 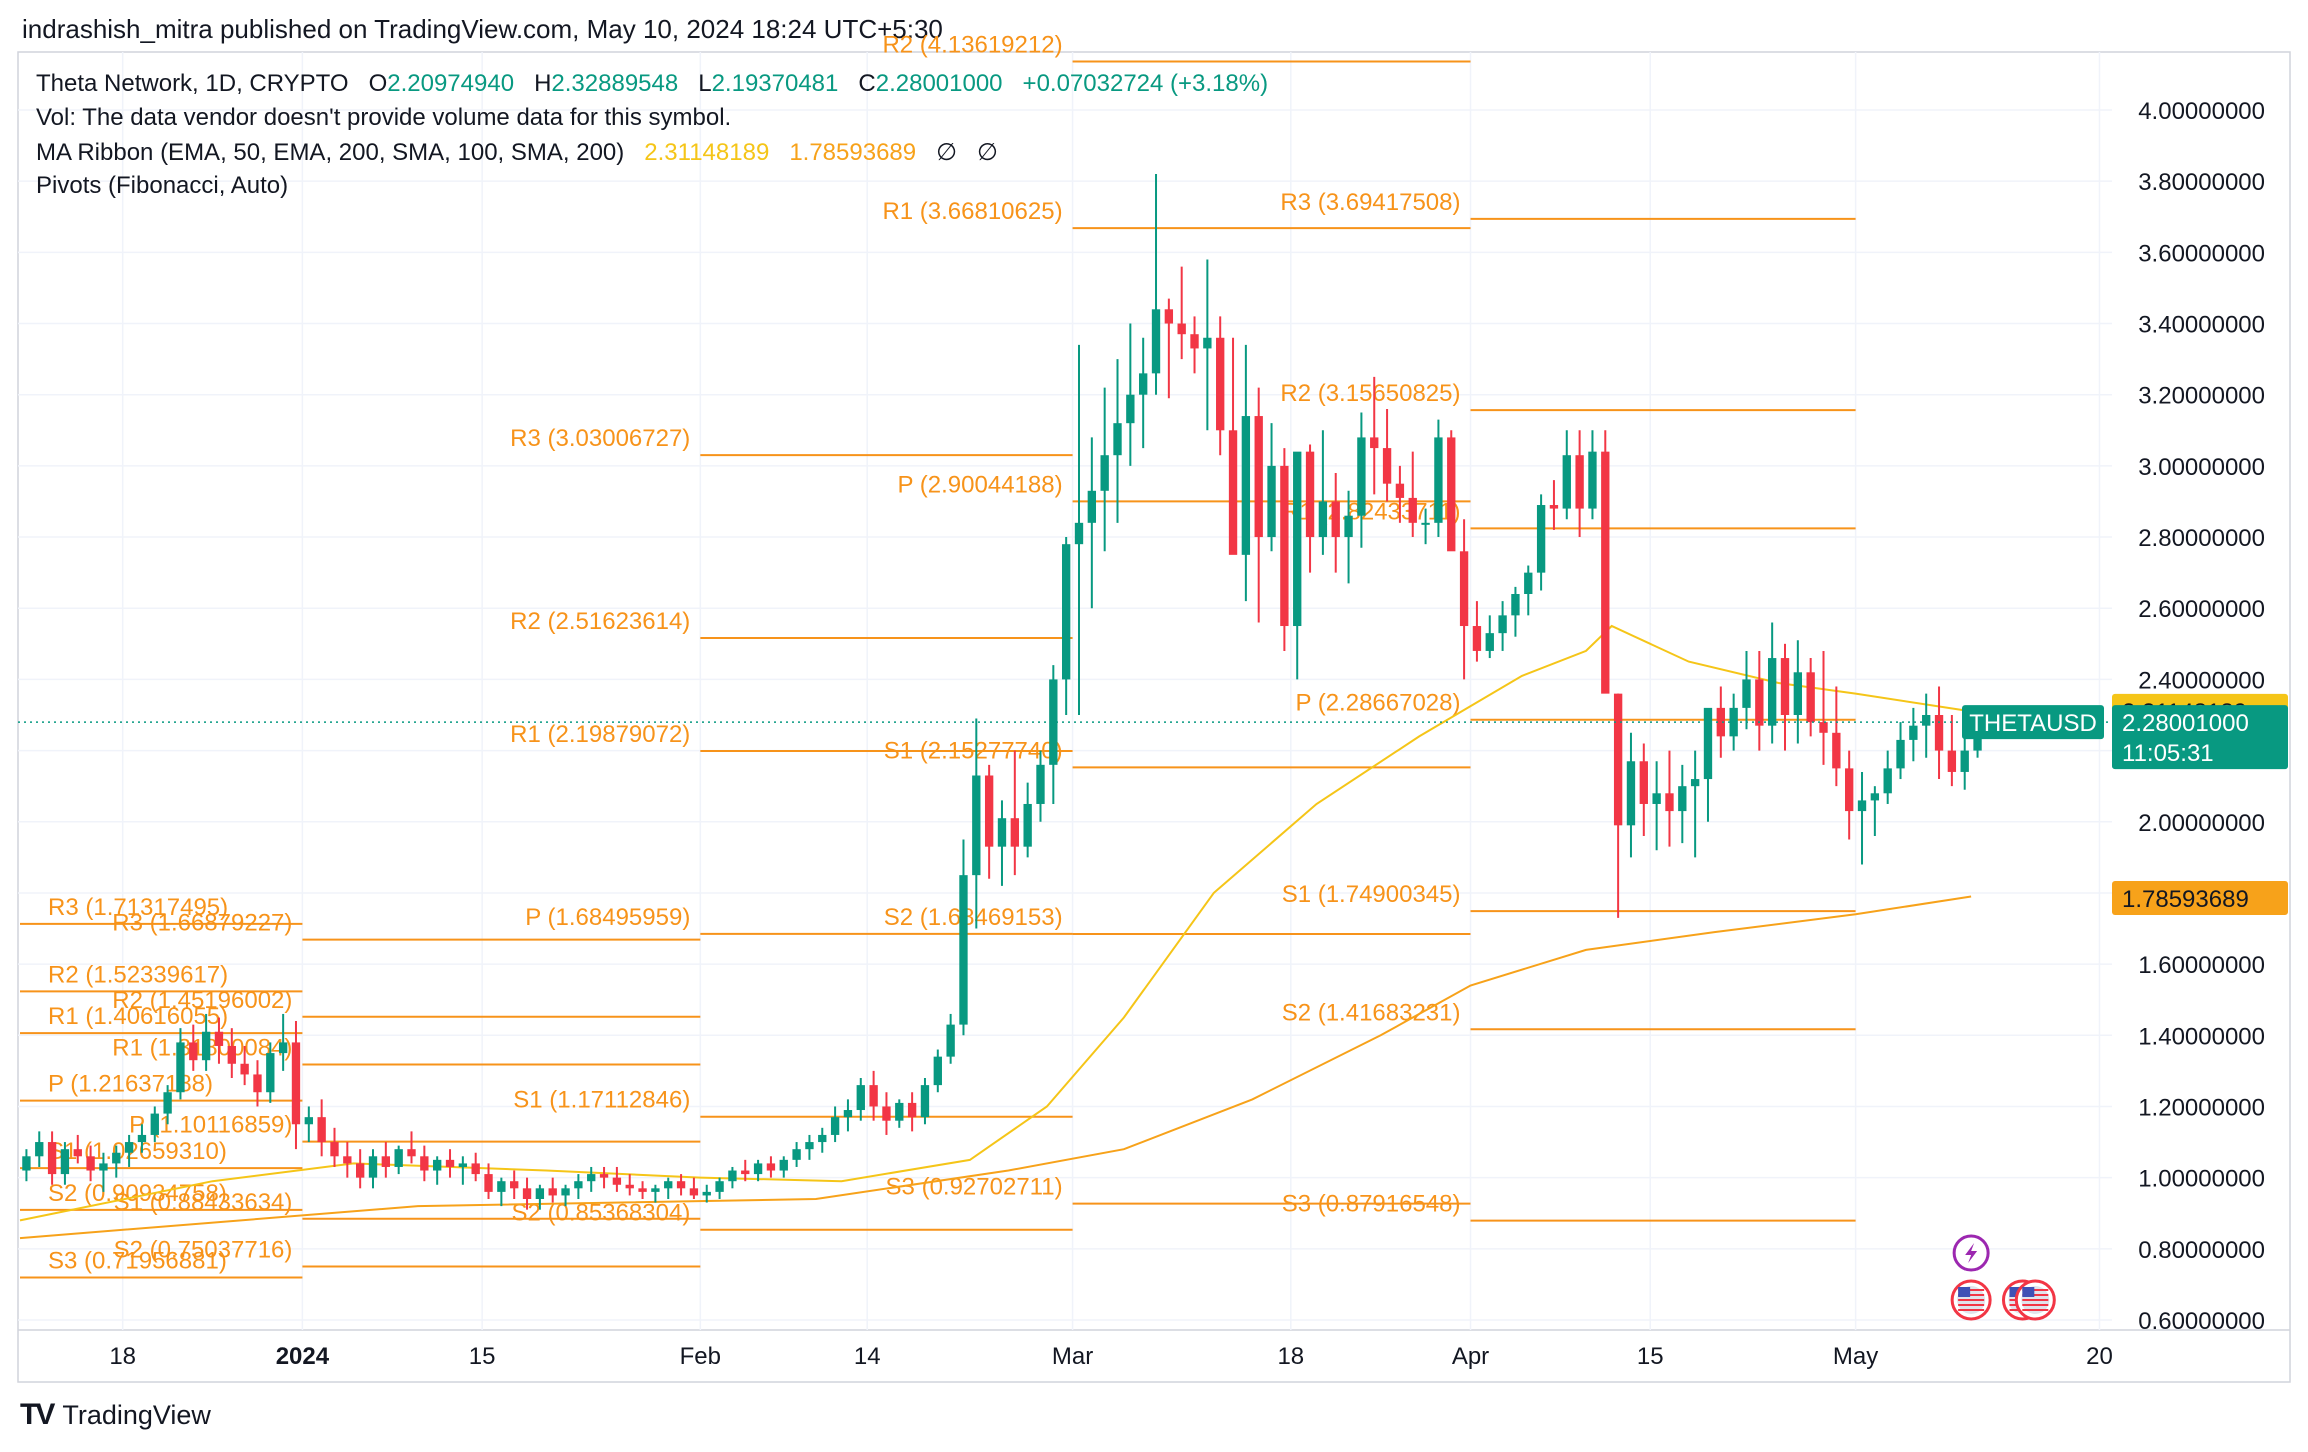 I want to click on price-axis-tick-label: 2.60000000, so click(x=2201, y=609).